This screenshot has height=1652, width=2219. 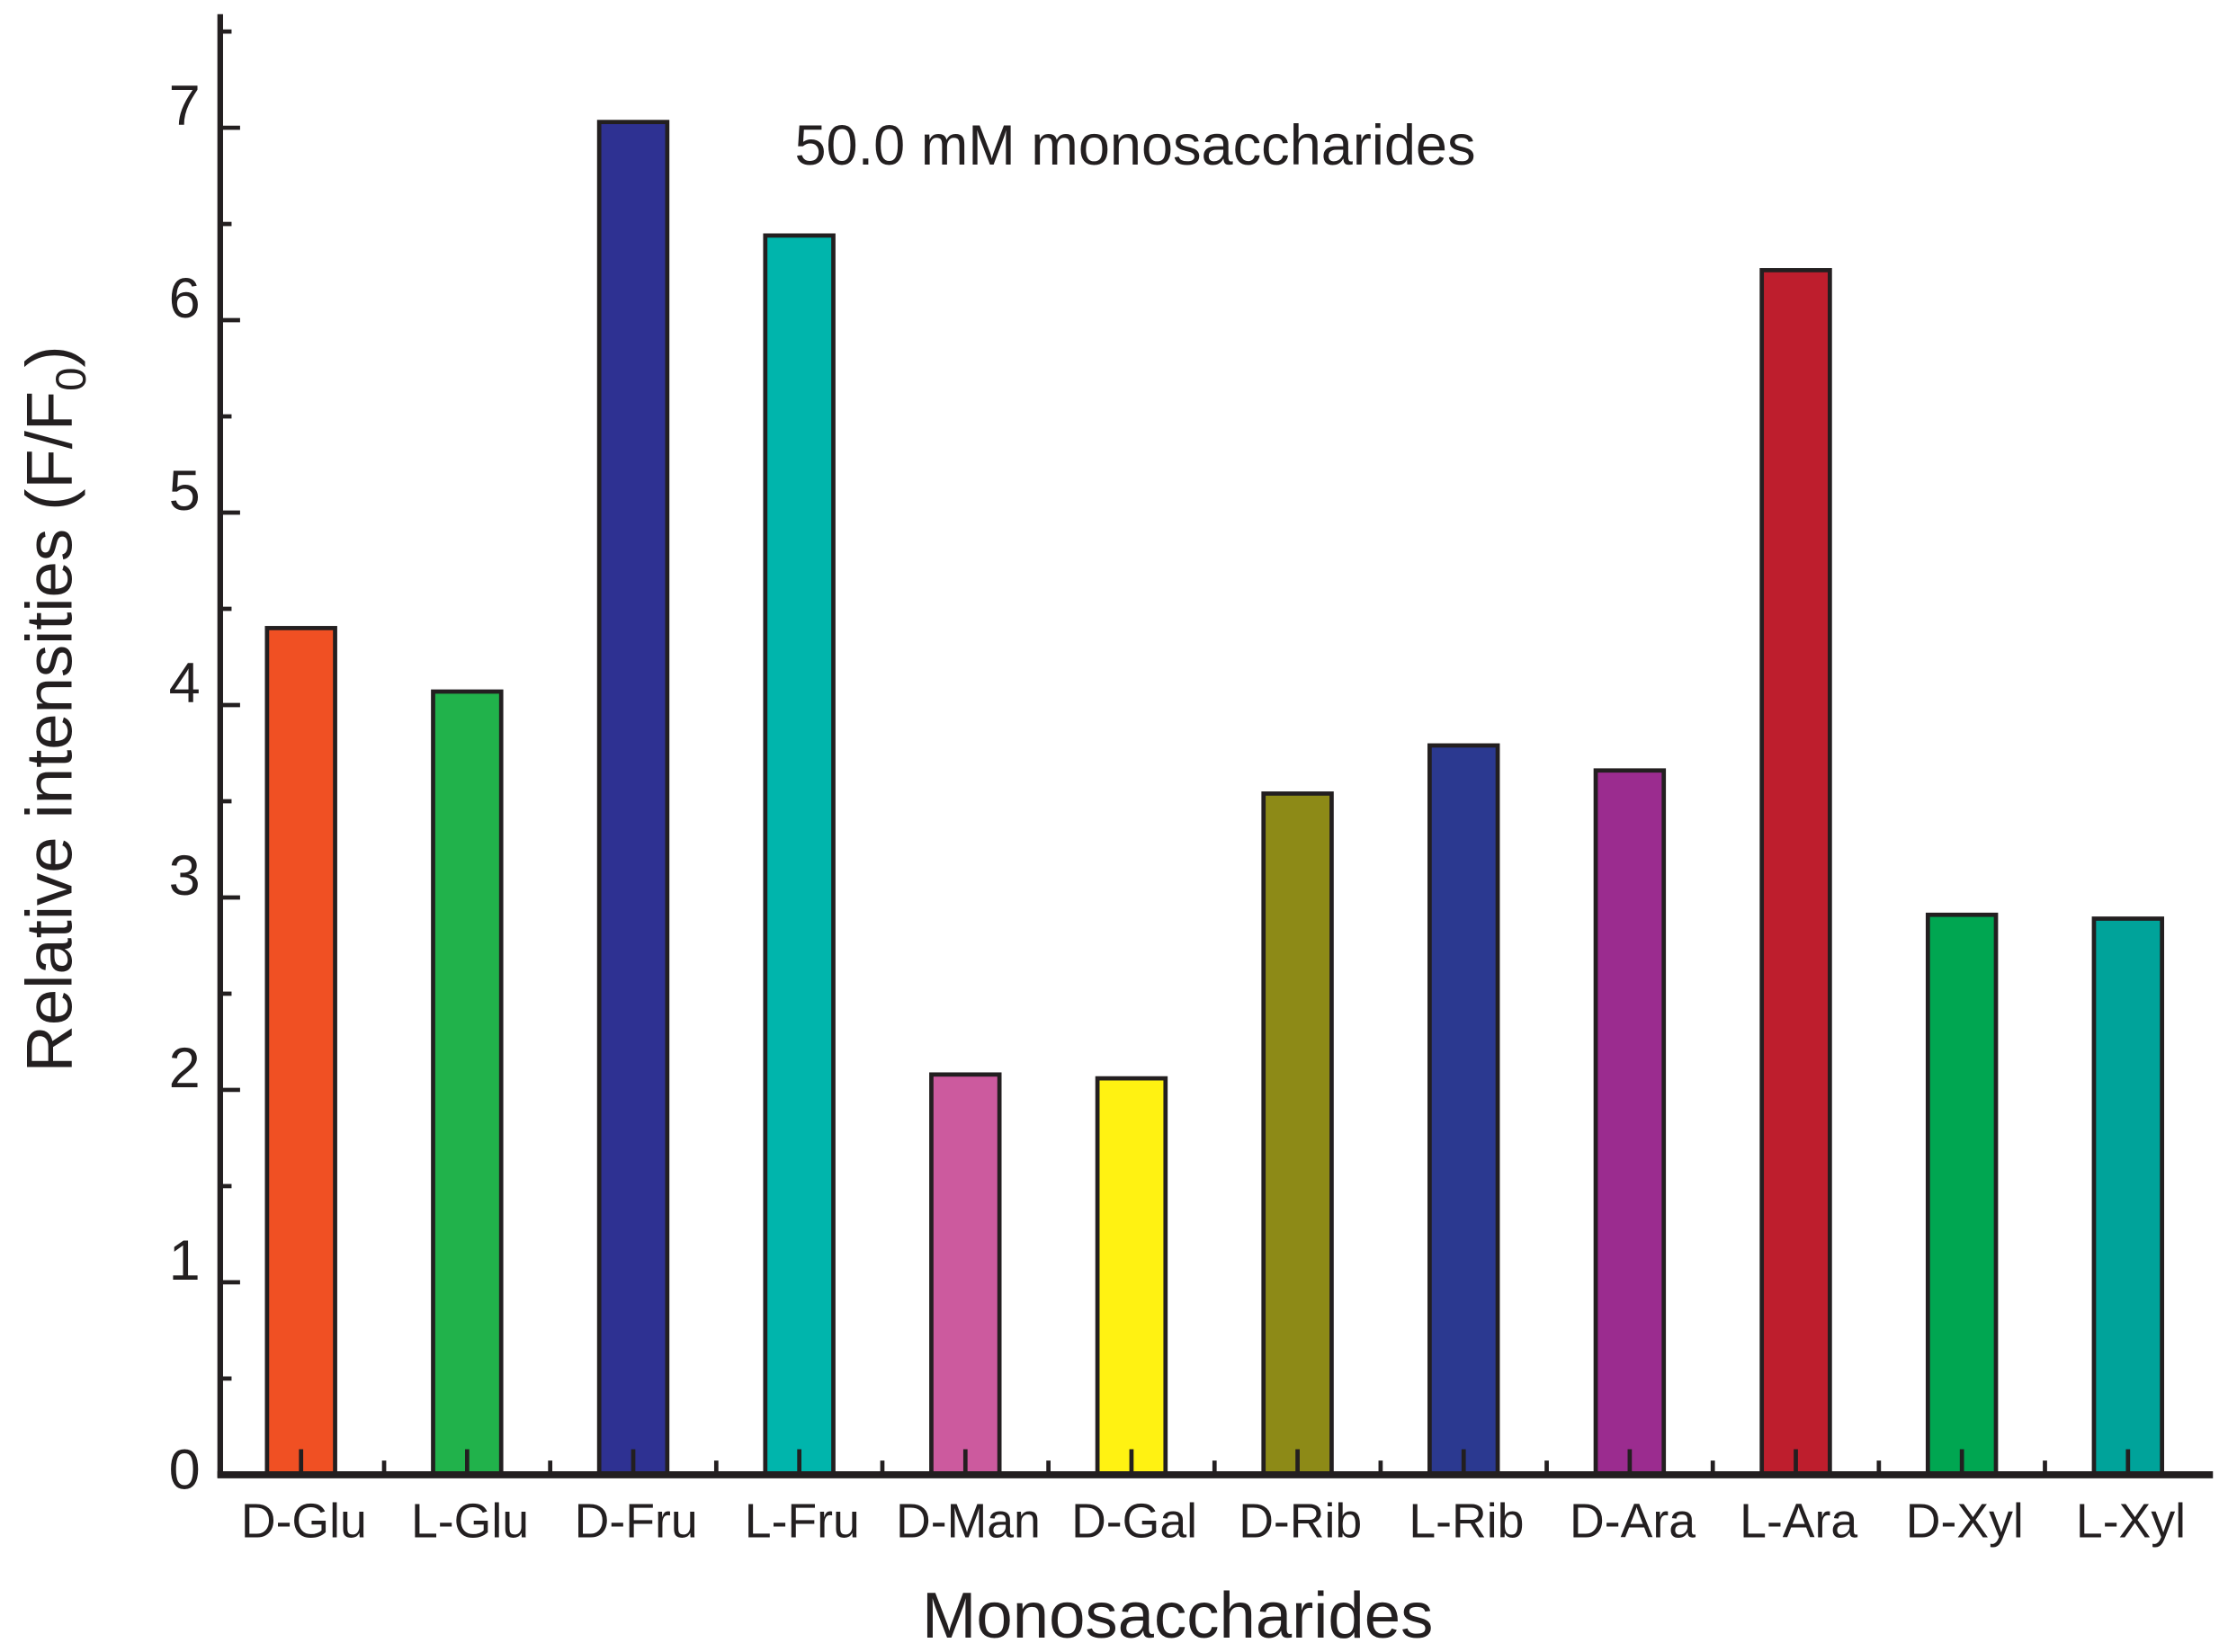 What do you see at coordinates (1178, 1615) in the screenshot?
I see `x-axis-label: Monosaccharides` at bounding box center [1178, 1615].